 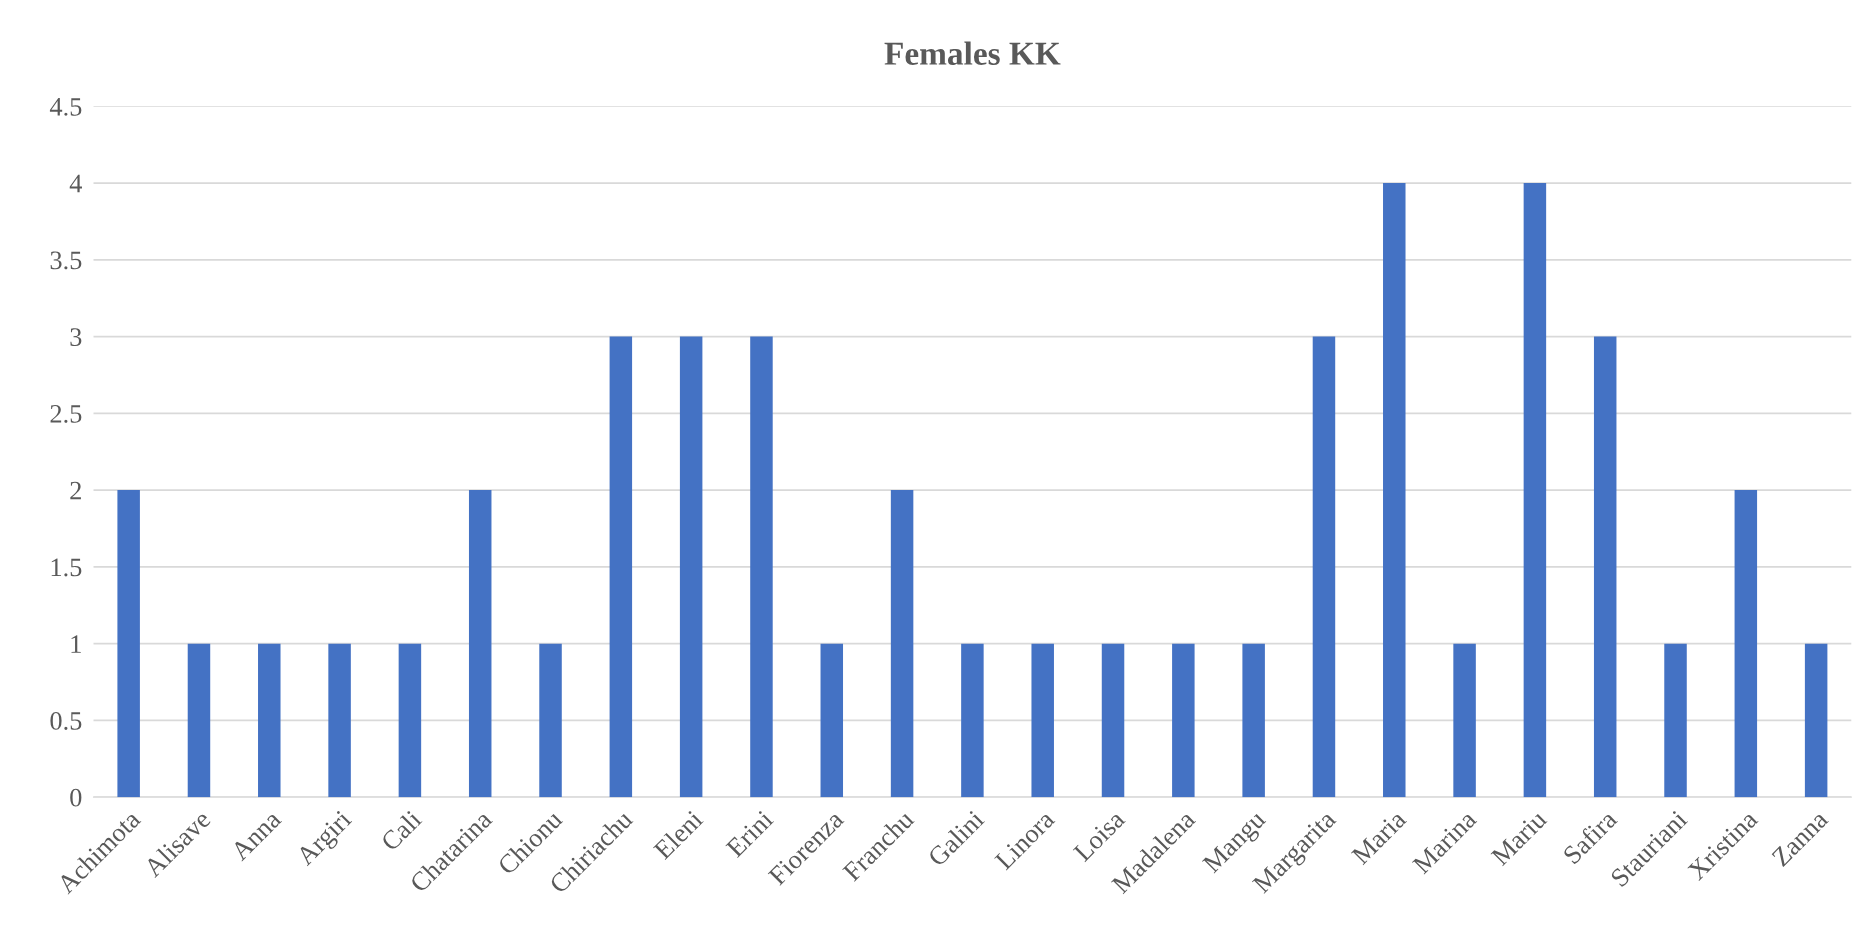 I want to click on y-tick-label: 1.5, so click(x=66, y=567).